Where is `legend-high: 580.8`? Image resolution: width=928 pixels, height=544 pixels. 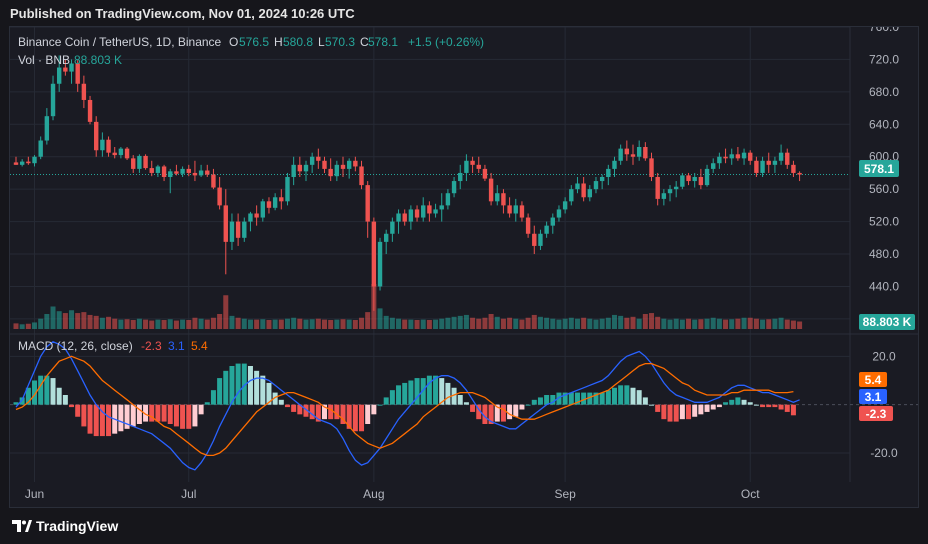
legend-high: 580.8 is located at coordinates (298, 42).